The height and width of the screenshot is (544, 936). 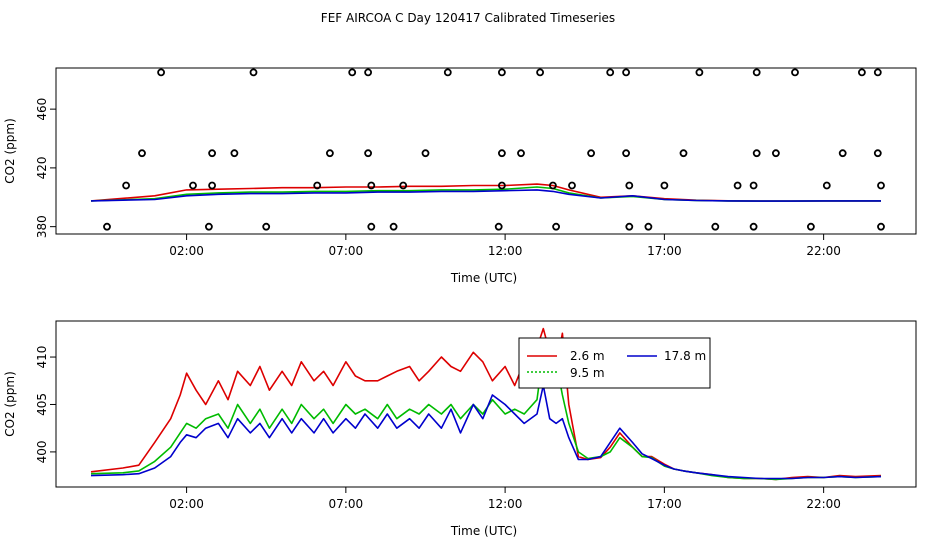 I want to click on top-series-group, so click(x=485, y=192).